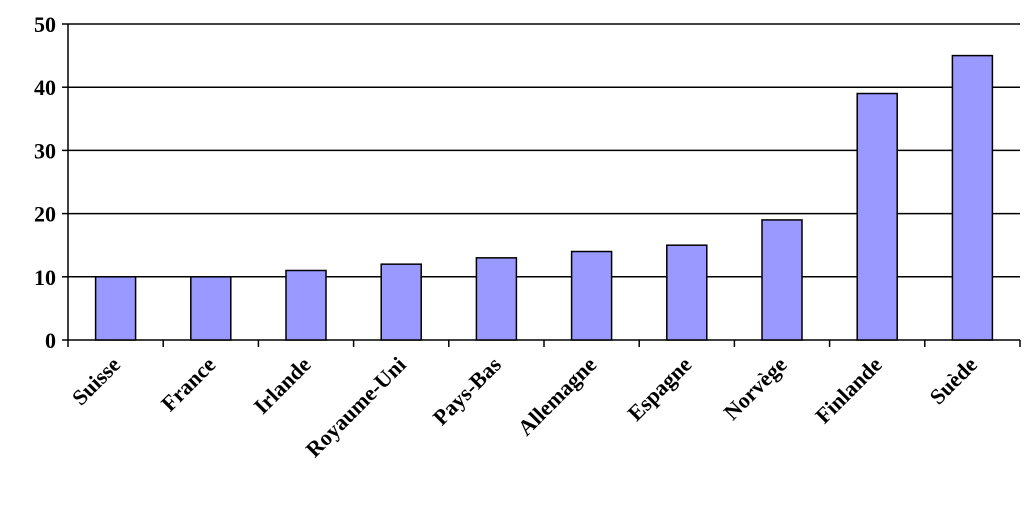  What do you see at coordinates (45, 214) in the screenshot?
I see `y-tick-label: 20` at bounding box center [45, 214].